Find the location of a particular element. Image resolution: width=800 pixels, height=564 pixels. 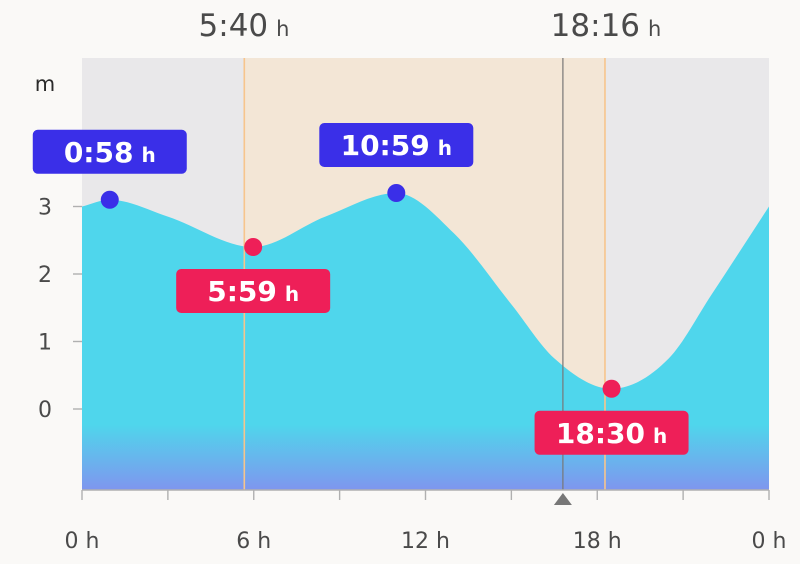

extreme-time: 18:30 is located at coordinates (600, 433).